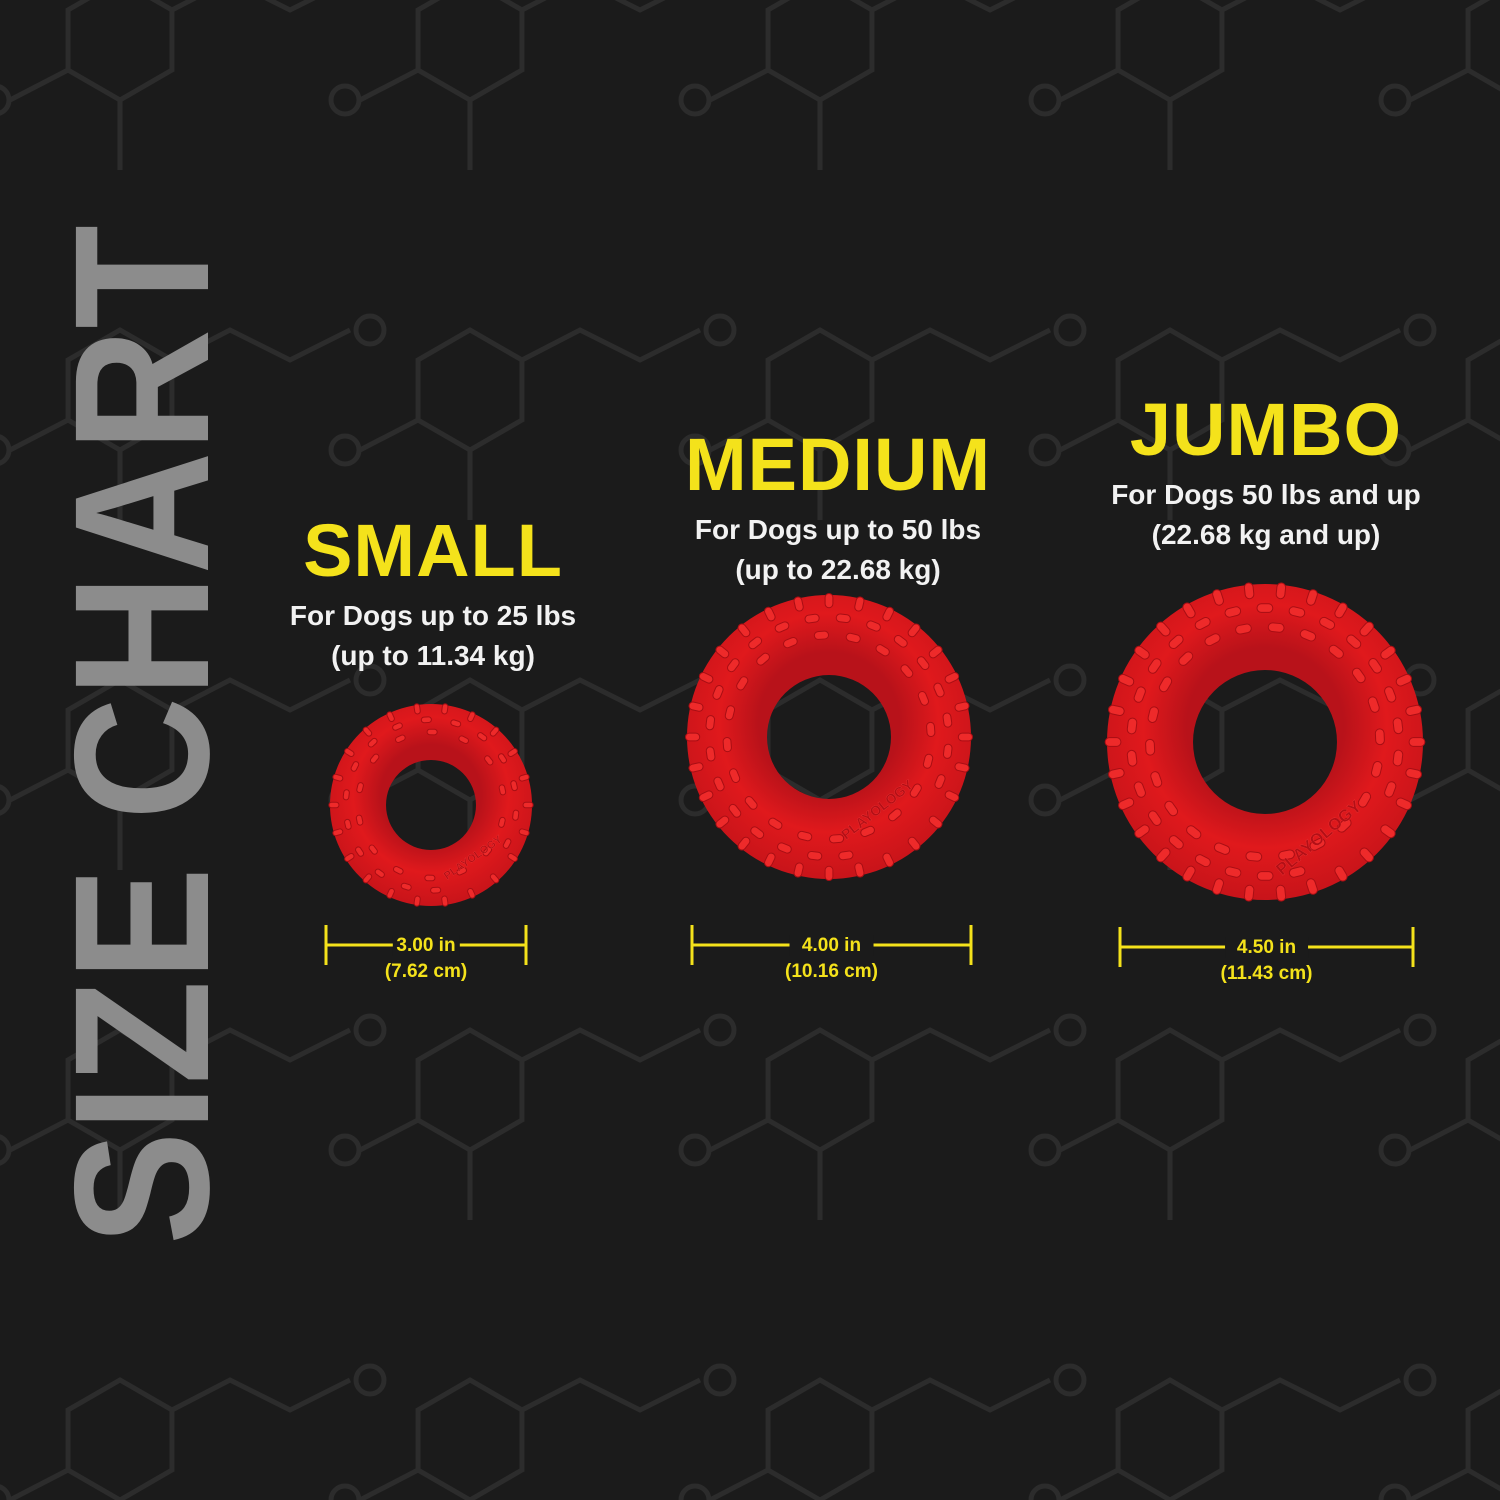  What do you see at coordinates (1266, 494) in the screenshot?
I see `size-weight: For Dogs 50 lbs and up` at bounding box center [1266, 494].